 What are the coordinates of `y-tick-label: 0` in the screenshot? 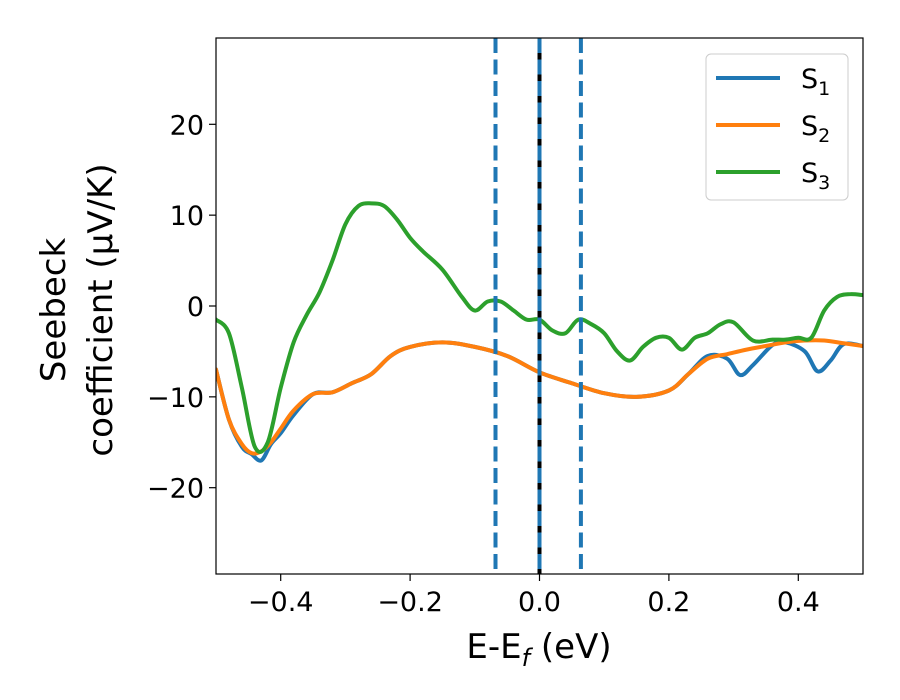 It's located at (195, 307).